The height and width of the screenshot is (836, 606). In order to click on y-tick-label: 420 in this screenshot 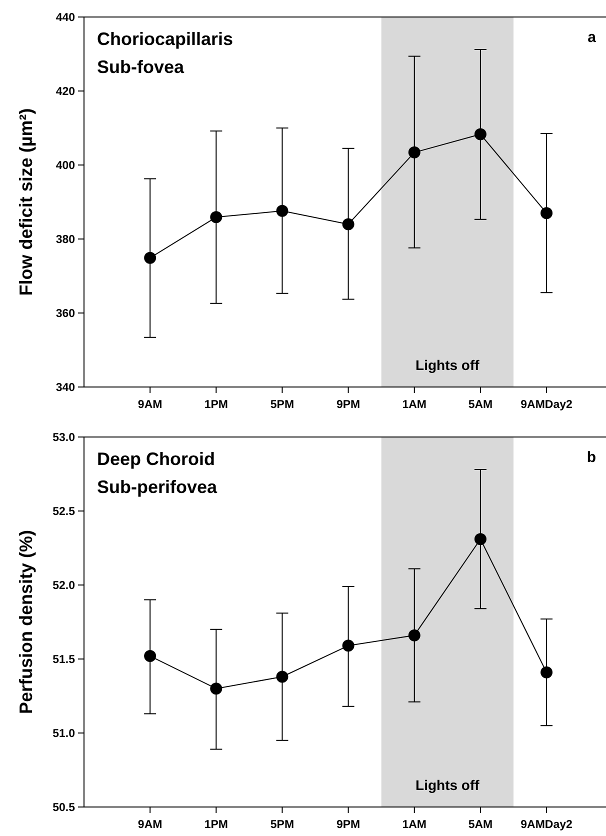, I will do `click(65, 92)`.